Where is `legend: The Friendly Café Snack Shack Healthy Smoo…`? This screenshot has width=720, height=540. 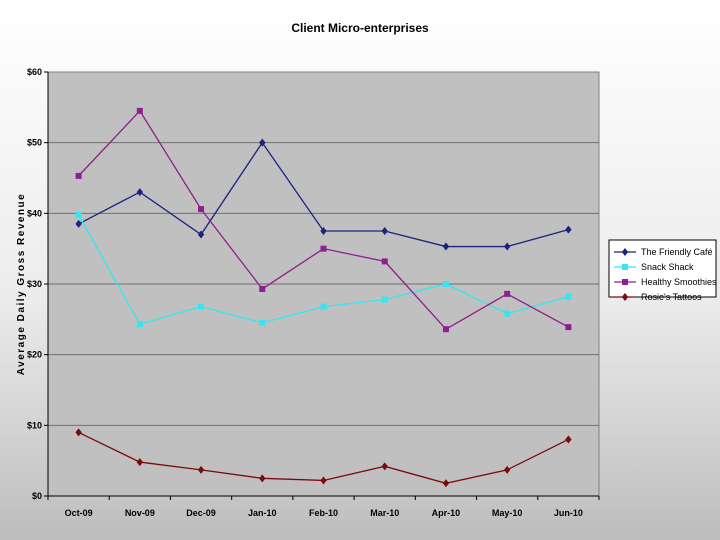
legend: The Friendly Café Snack Shack Healthy Smoo… is located at coordinates (662, 270).